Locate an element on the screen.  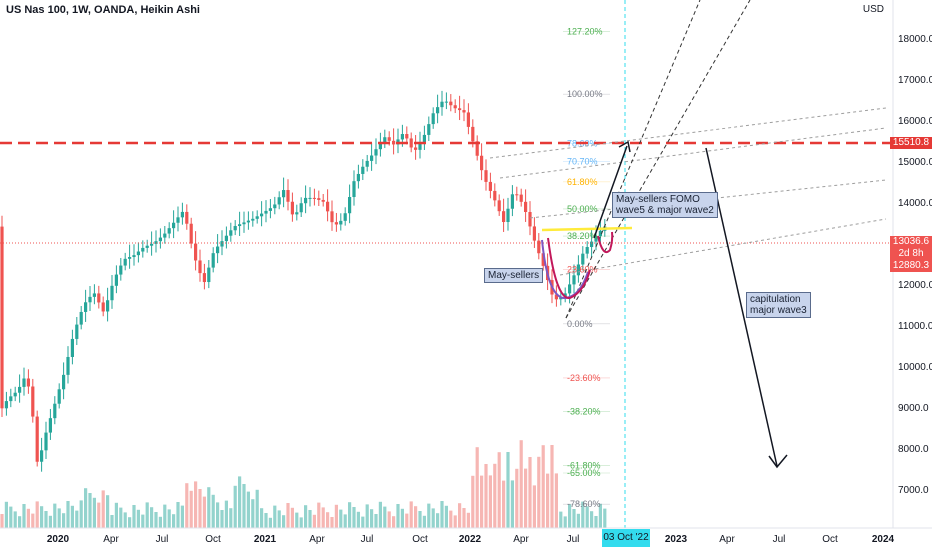
annotation-may-sellers: May-sellers is located at coordinates (514, 275).